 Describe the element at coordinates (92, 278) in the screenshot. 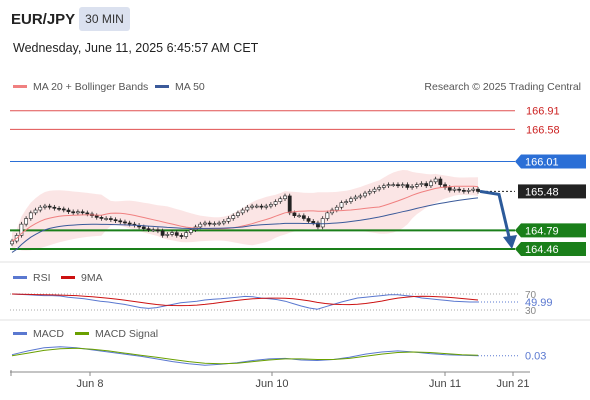

I see `rsi-ma-legend-label: 9MA` at that location.